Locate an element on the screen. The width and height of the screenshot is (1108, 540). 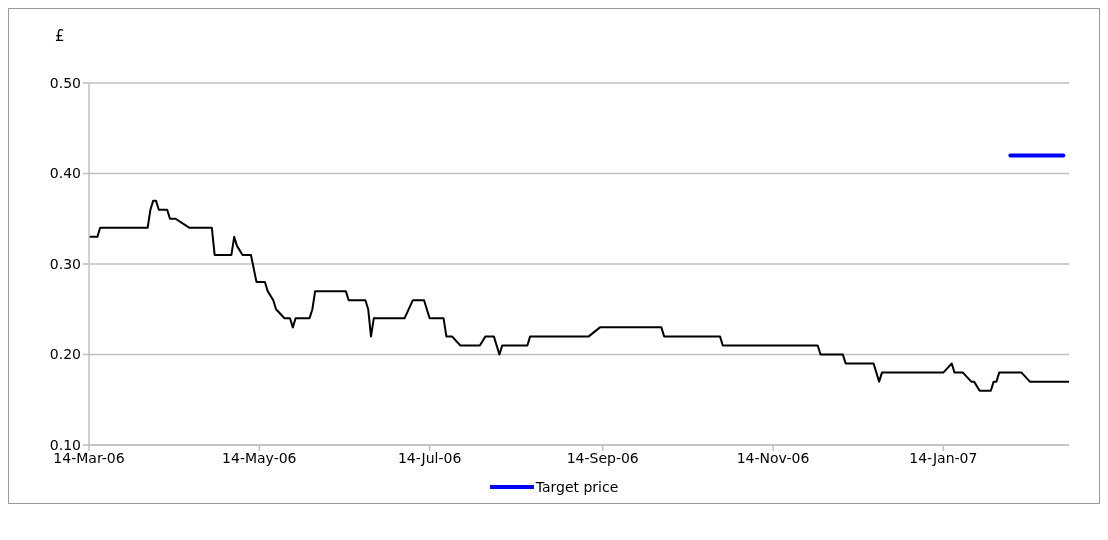
y-tick-label: 0.20 is located at coordinates (65, 354).